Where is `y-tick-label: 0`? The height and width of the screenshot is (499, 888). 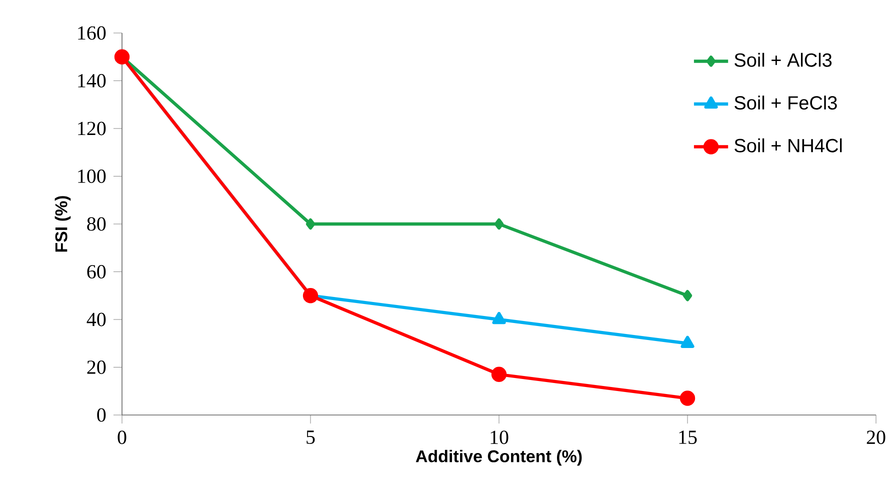
y-tick-label: 0 is located at coordinates (101, 415).